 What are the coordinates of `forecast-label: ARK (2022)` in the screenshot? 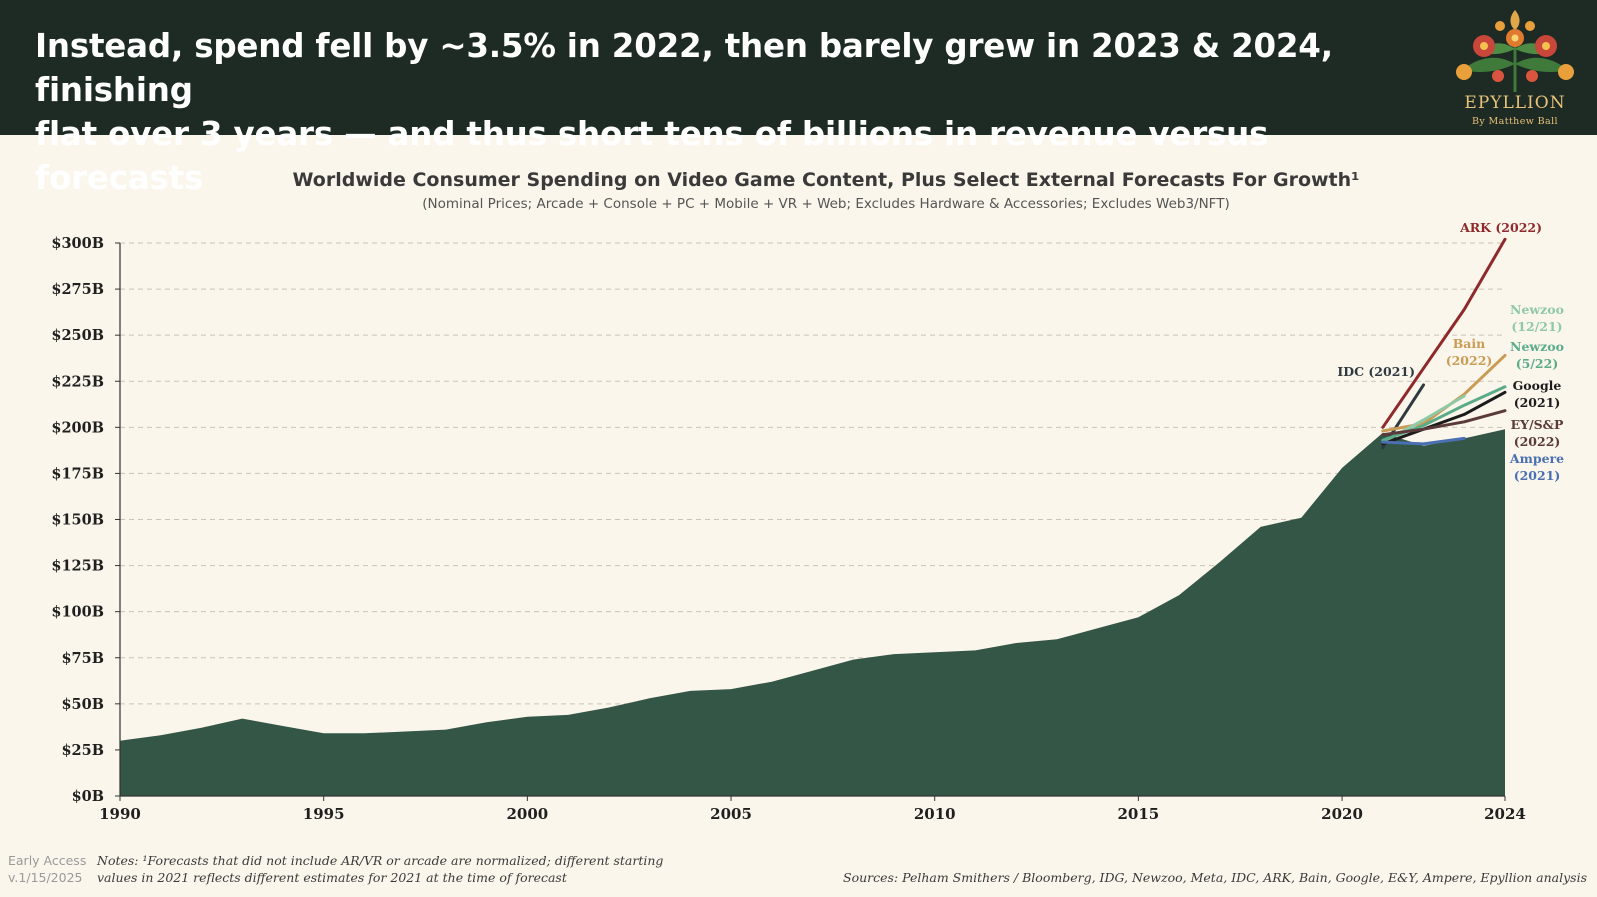 It's located at (1500, 227).